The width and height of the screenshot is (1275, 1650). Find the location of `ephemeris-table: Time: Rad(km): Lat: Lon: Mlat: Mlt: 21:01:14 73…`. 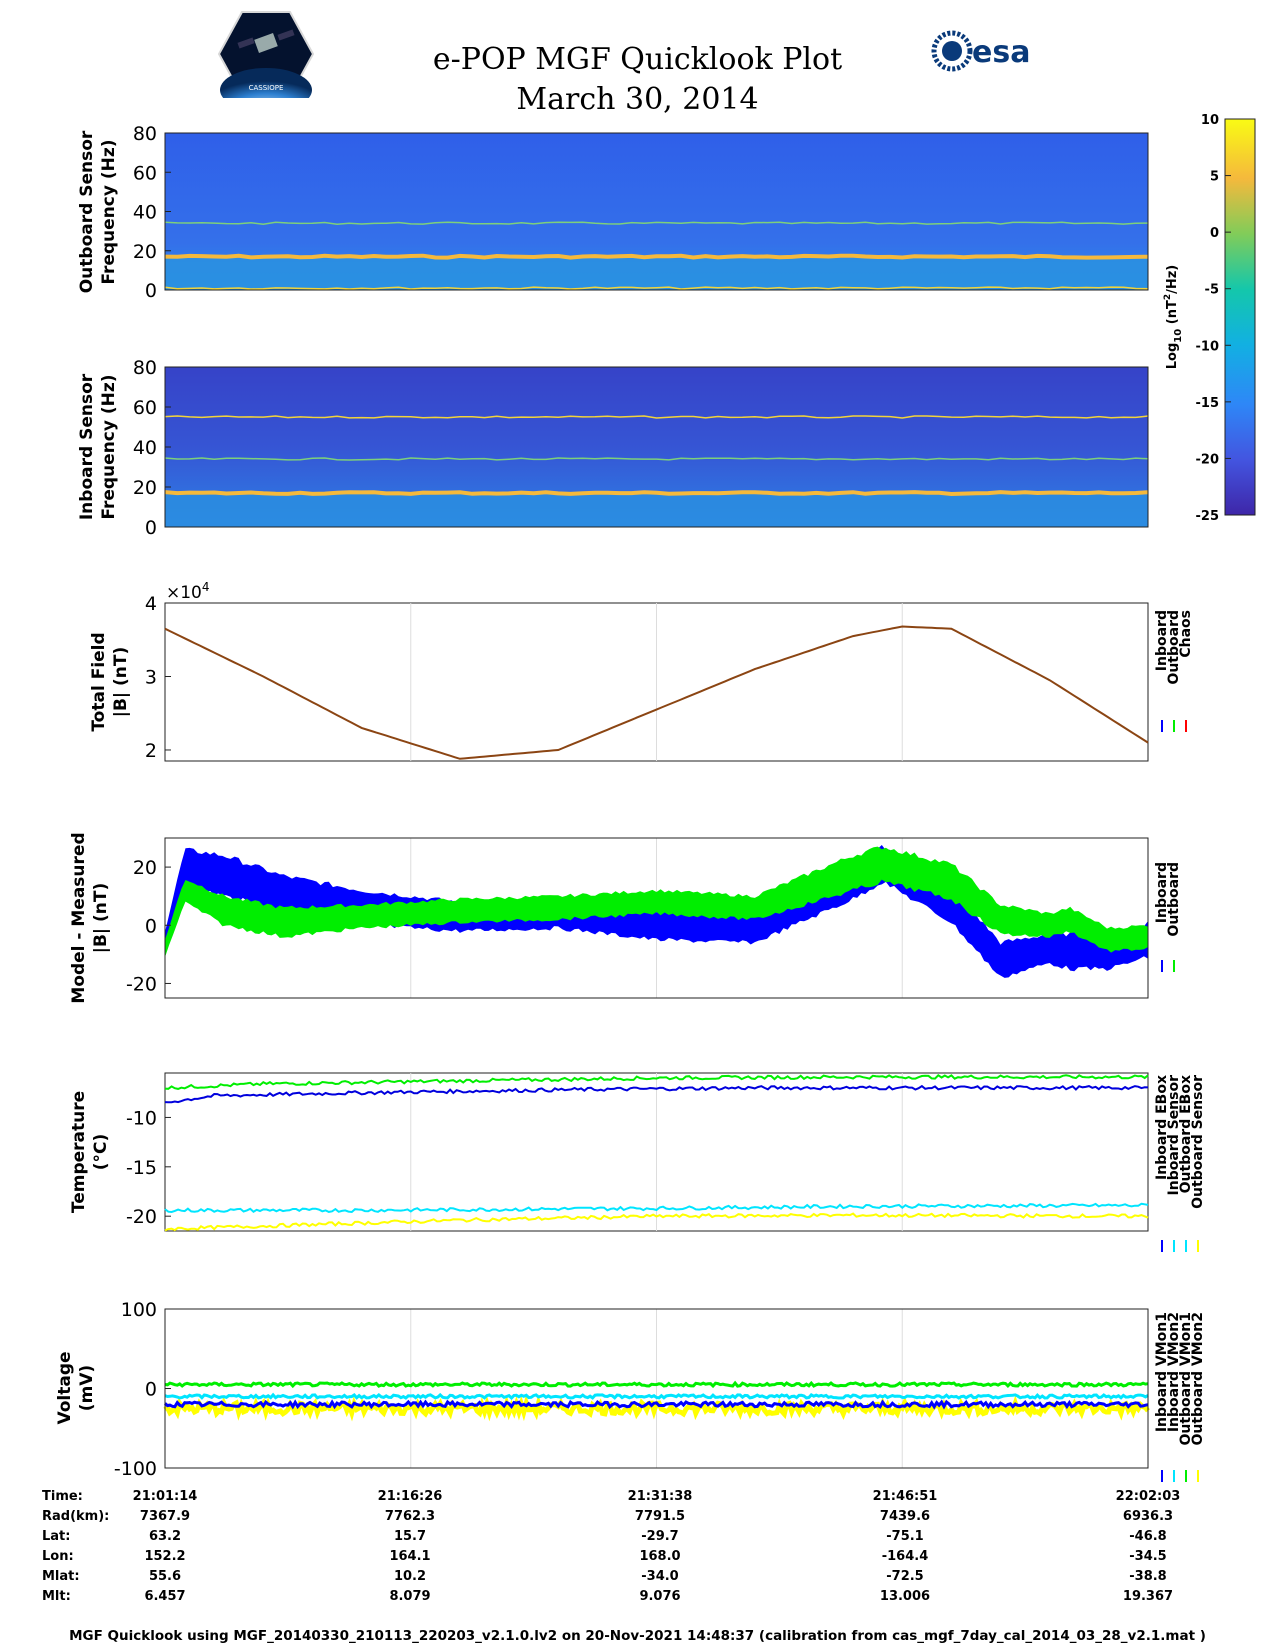

ephemeris-table: Time: Rad(km): Lat: Lon: Mlat: Mlt: 21:01:14 73… is located at coordinates (611, 1546).